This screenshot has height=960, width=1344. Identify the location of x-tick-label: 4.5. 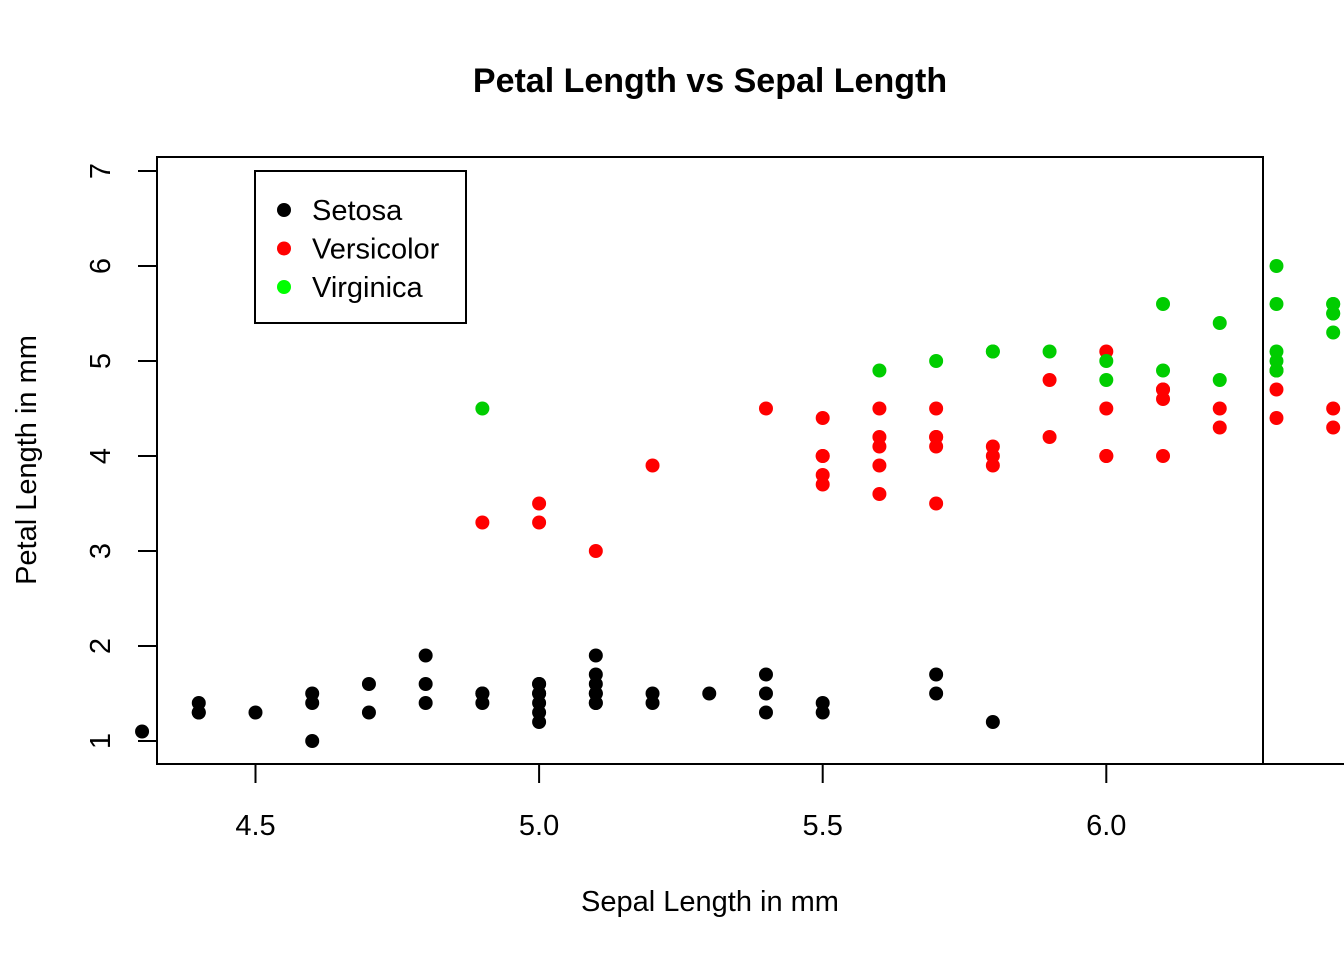
(255, 826).